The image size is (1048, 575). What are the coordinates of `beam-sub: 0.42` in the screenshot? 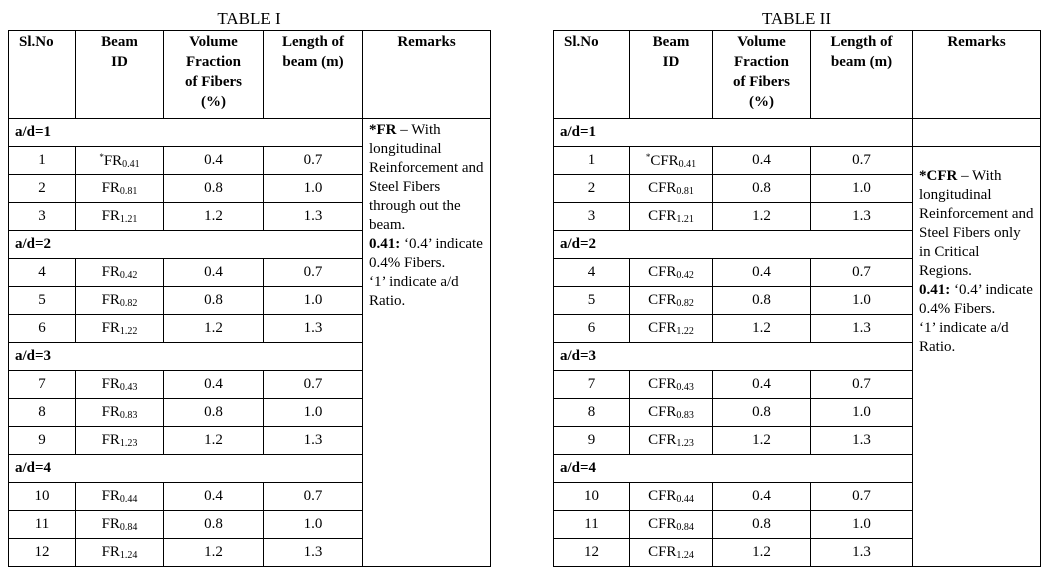 It's located at (128, 275).